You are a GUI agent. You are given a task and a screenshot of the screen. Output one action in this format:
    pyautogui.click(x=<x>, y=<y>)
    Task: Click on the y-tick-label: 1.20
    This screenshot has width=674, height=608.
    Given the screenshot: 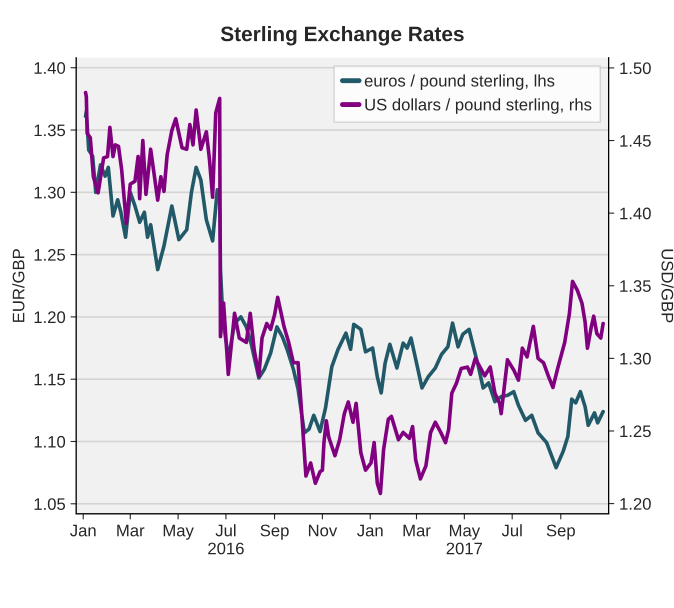 What is the action you would take?
    pyautogui.click(x=50, y=317)
    